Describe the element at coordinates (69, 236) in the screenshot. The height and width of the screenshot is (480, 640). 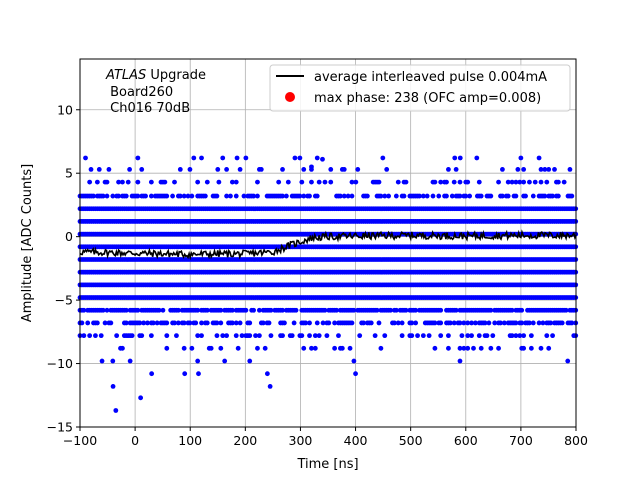
I see `y-tick-label: 0` at that location.